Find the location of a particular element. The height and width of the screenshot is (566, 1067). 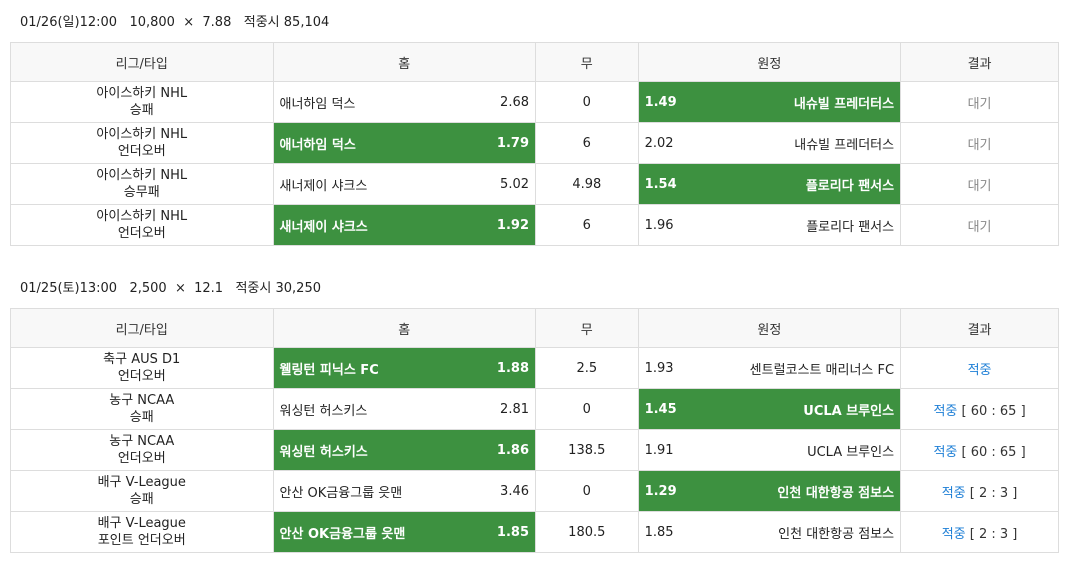

slip-stake: 10,800 is located at coordinates (152, 22).